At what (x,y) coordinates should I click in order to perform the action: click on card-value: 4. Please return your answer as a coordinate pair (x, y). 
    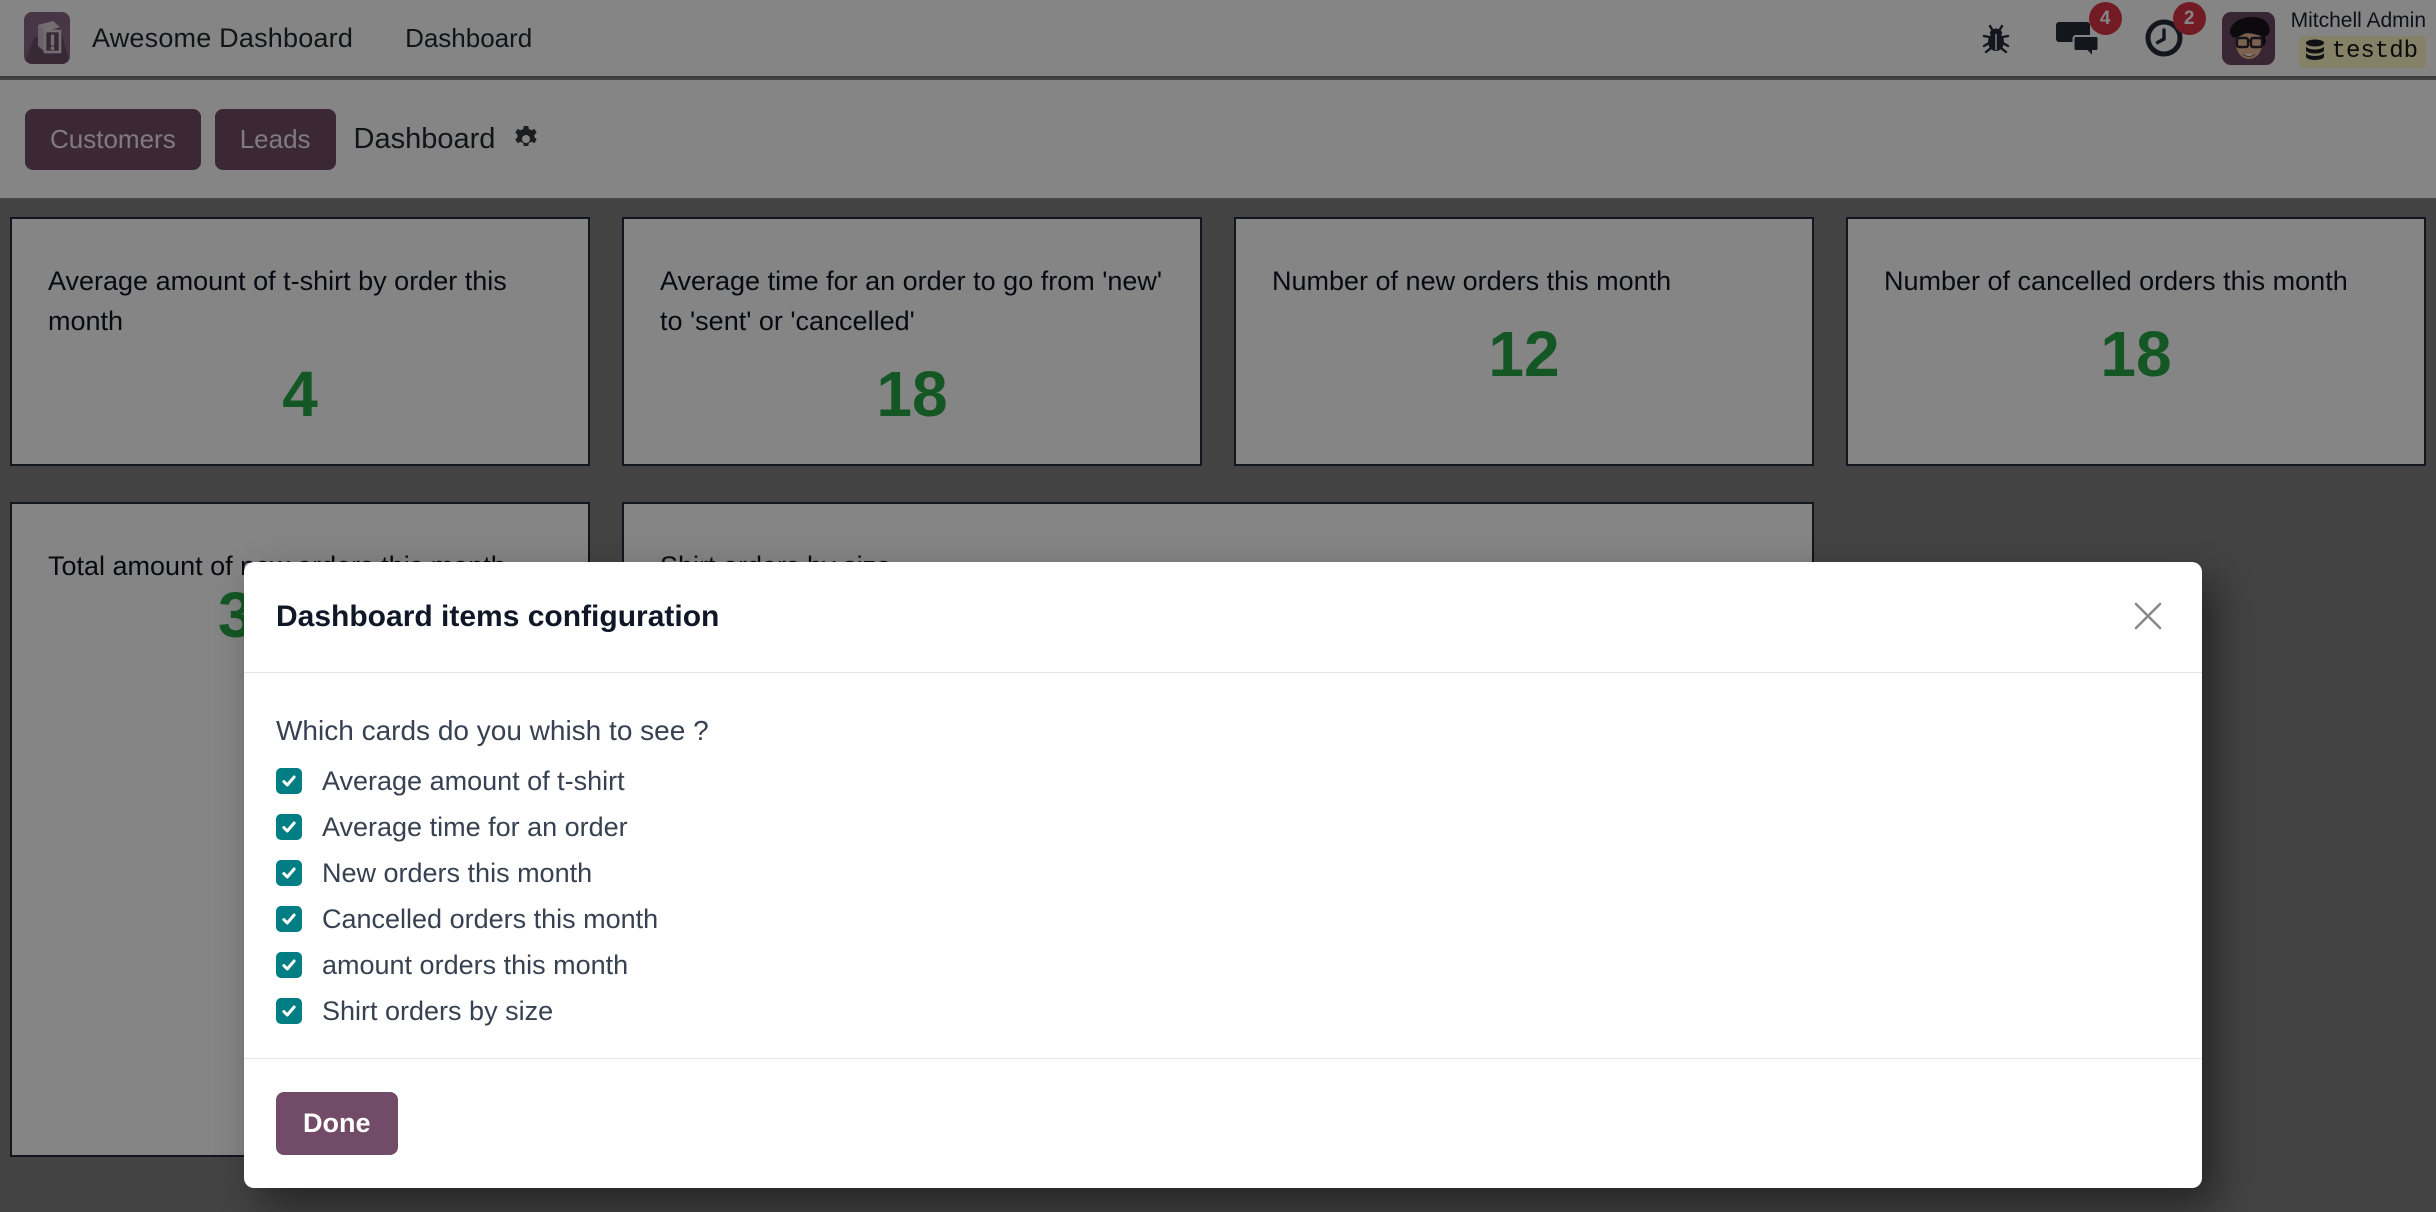
    Looking at the image, I should click on (300, 394).